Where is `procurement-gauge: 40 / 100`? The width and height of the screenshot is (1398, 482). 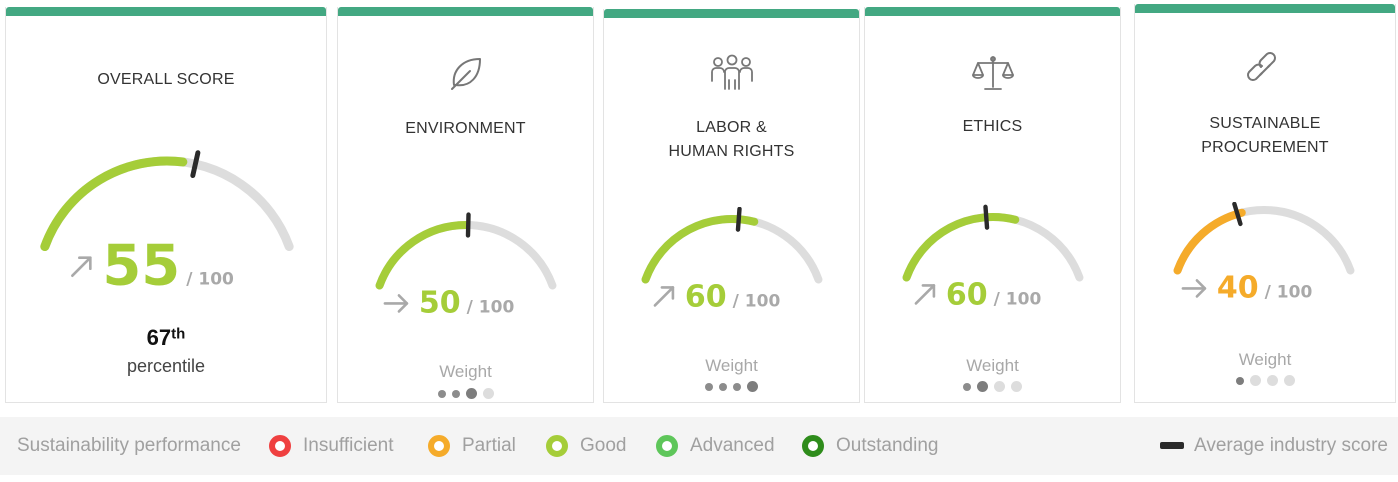
procurement-gauge: 40 / 100 is located at coordinates (1264, 253).